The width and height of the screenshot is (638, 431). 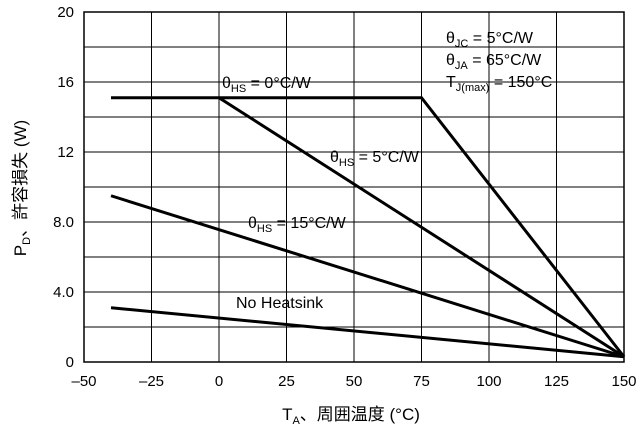 I want to click on x-tick-label: –50, so click(x=83, y=381).